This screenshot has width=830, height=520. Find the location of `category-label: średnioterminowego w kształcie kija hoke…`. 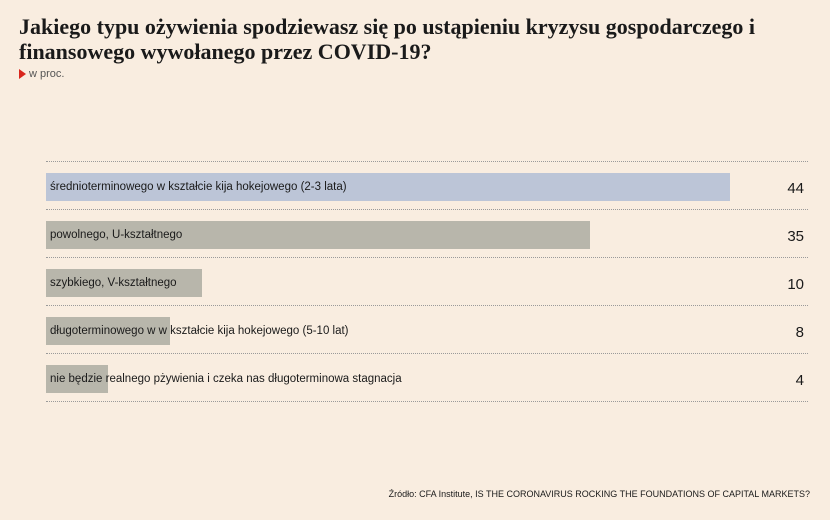

category-label: średnioterminowego w kształcie kija hoke… is located at coordinates (198, 187).